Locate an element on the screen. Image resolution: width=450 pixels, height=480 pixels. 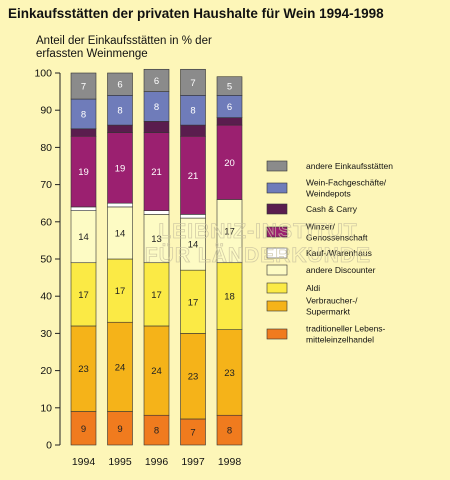
x-tick-label: 1996 is located at coordinates (157, 462).